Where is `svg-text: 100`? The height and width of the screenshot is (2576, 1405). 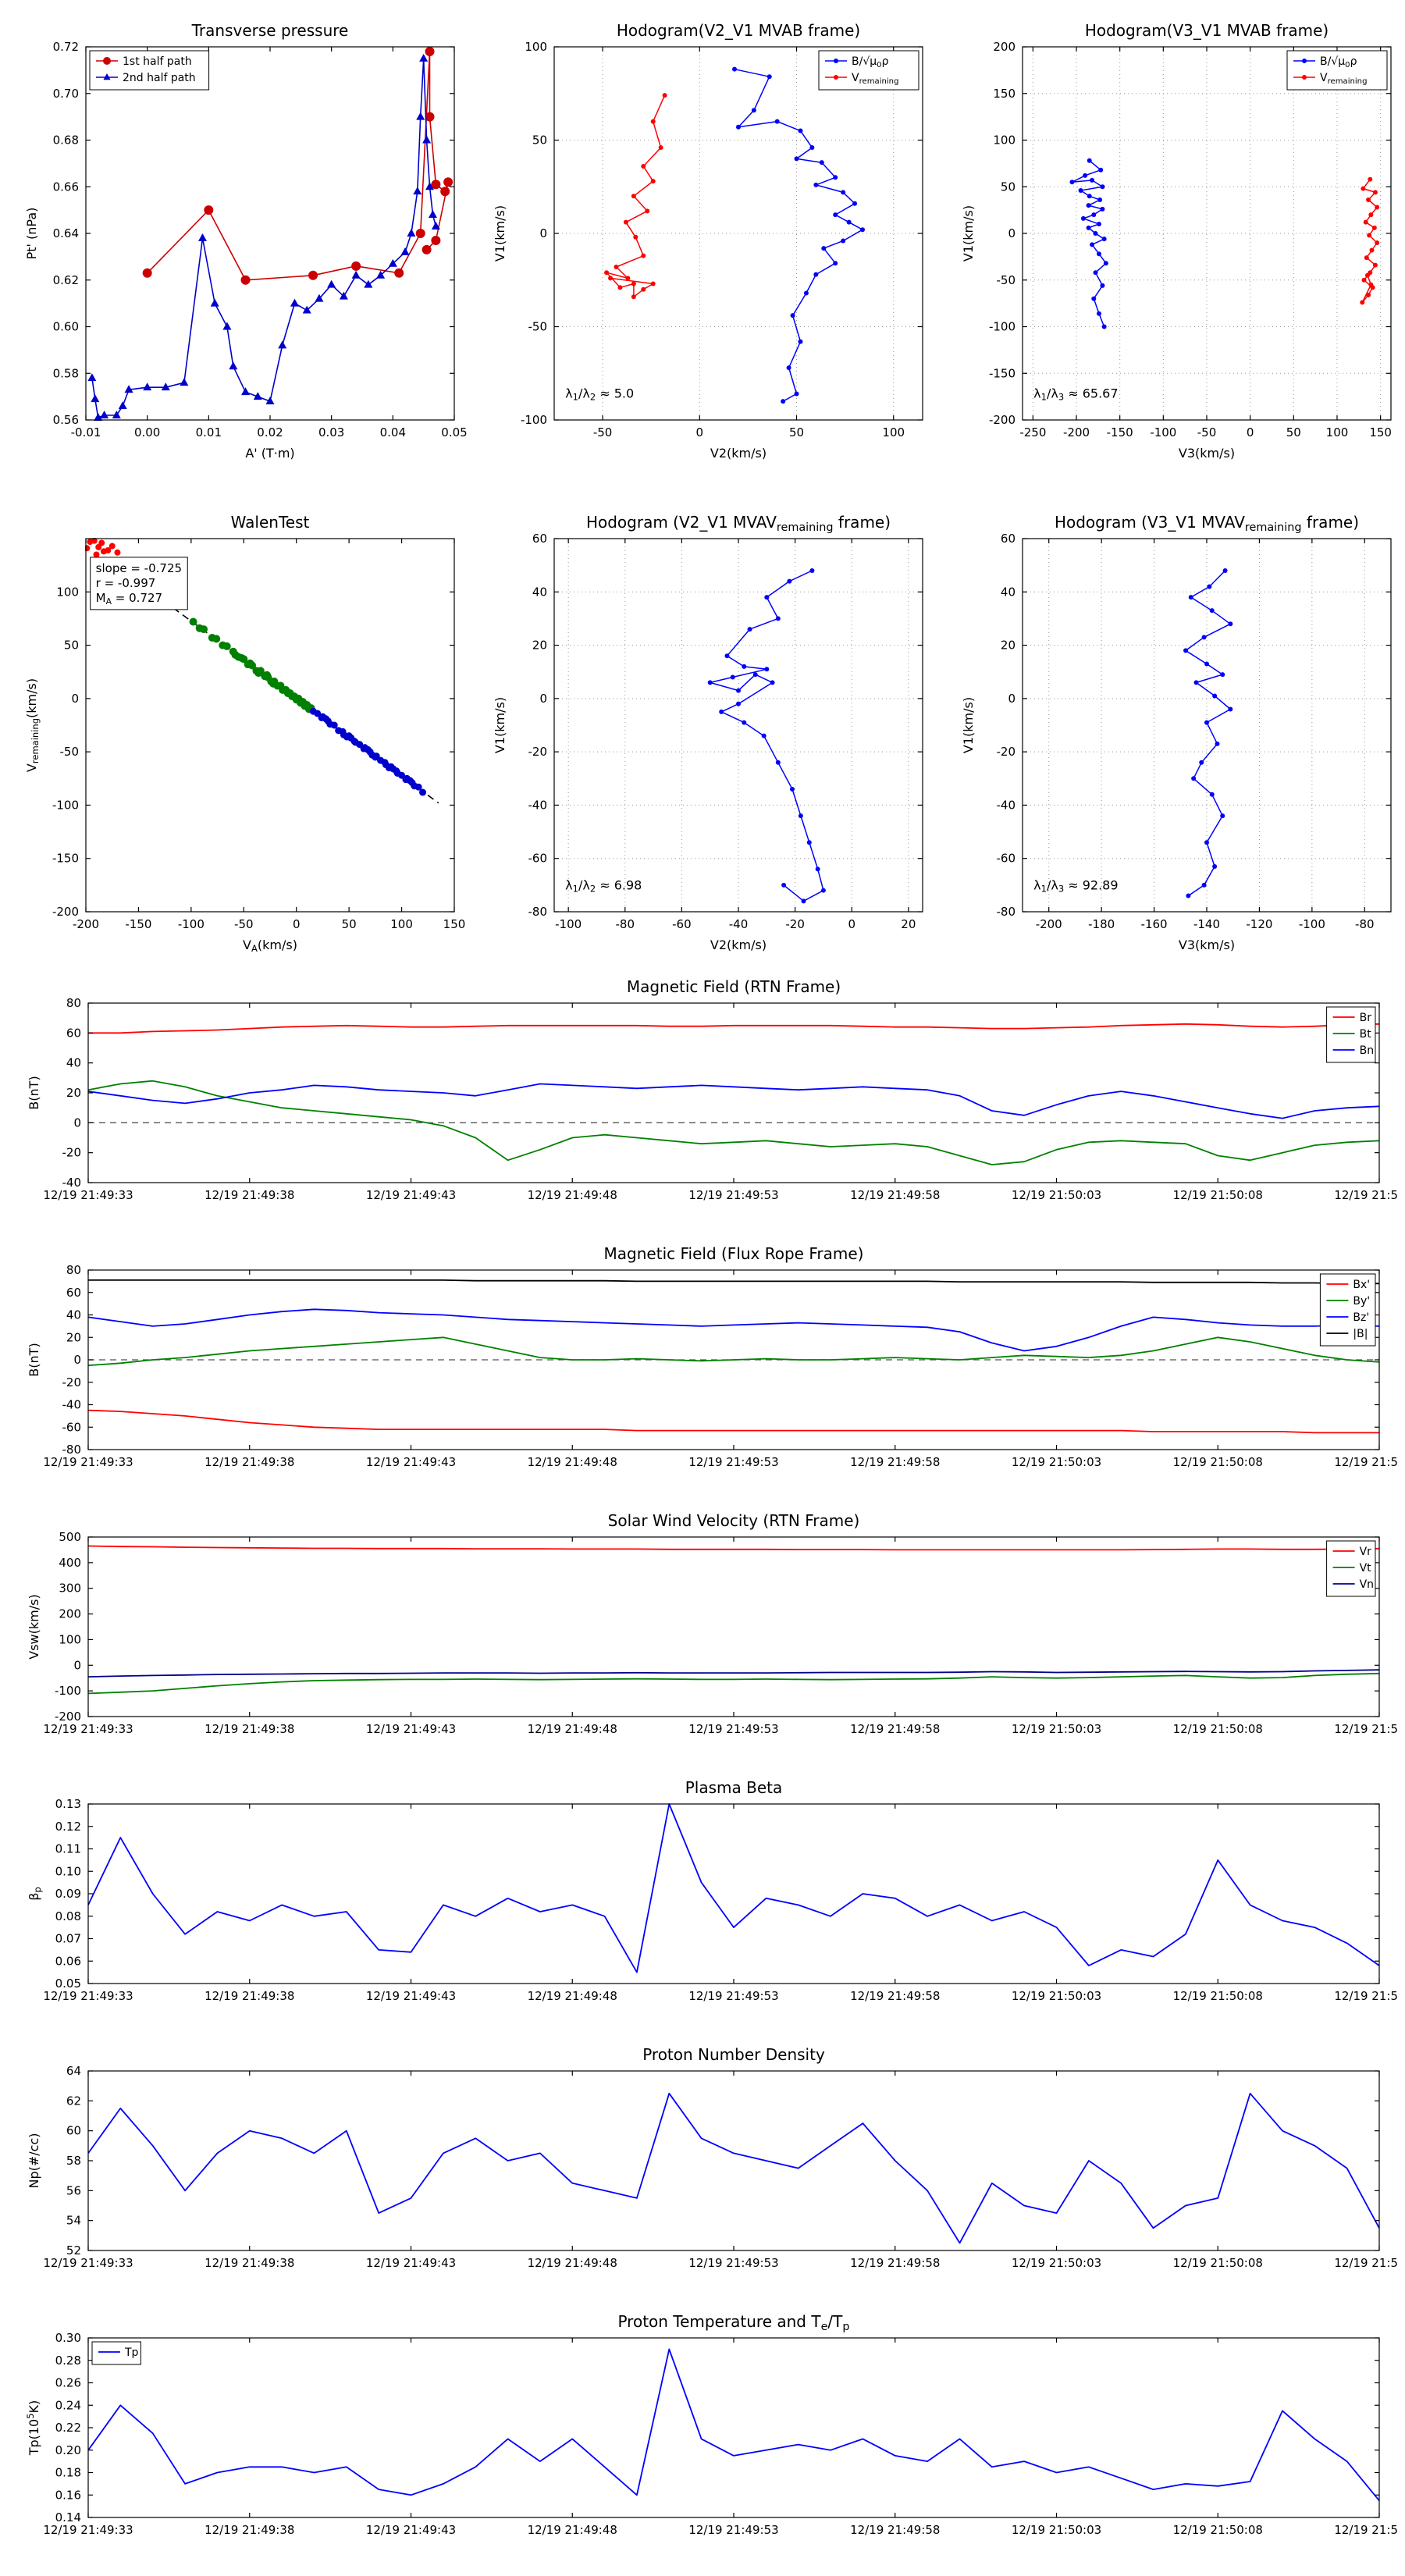
svg-text: 100 is located at coordinates (70, 1639).